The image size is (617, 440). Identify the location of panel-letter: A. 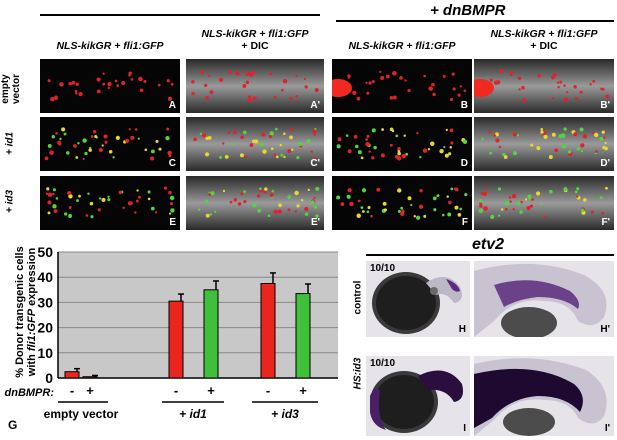
(172, 105).